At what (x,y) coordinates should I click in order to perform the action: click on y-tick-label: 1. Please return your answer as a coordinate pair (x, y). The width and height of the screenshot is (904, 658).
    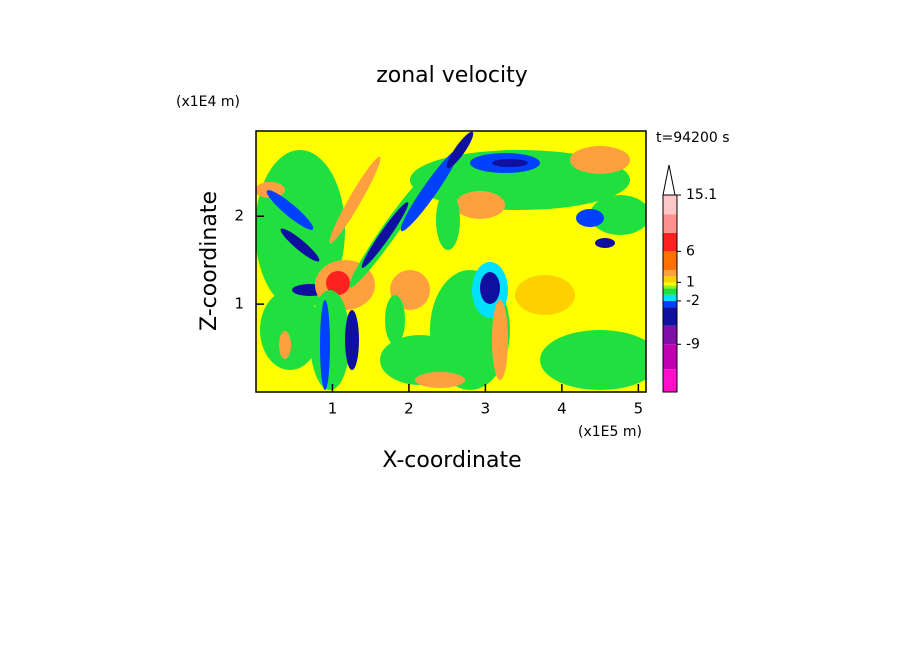
    Looking at the image, I should click on (239, 304).